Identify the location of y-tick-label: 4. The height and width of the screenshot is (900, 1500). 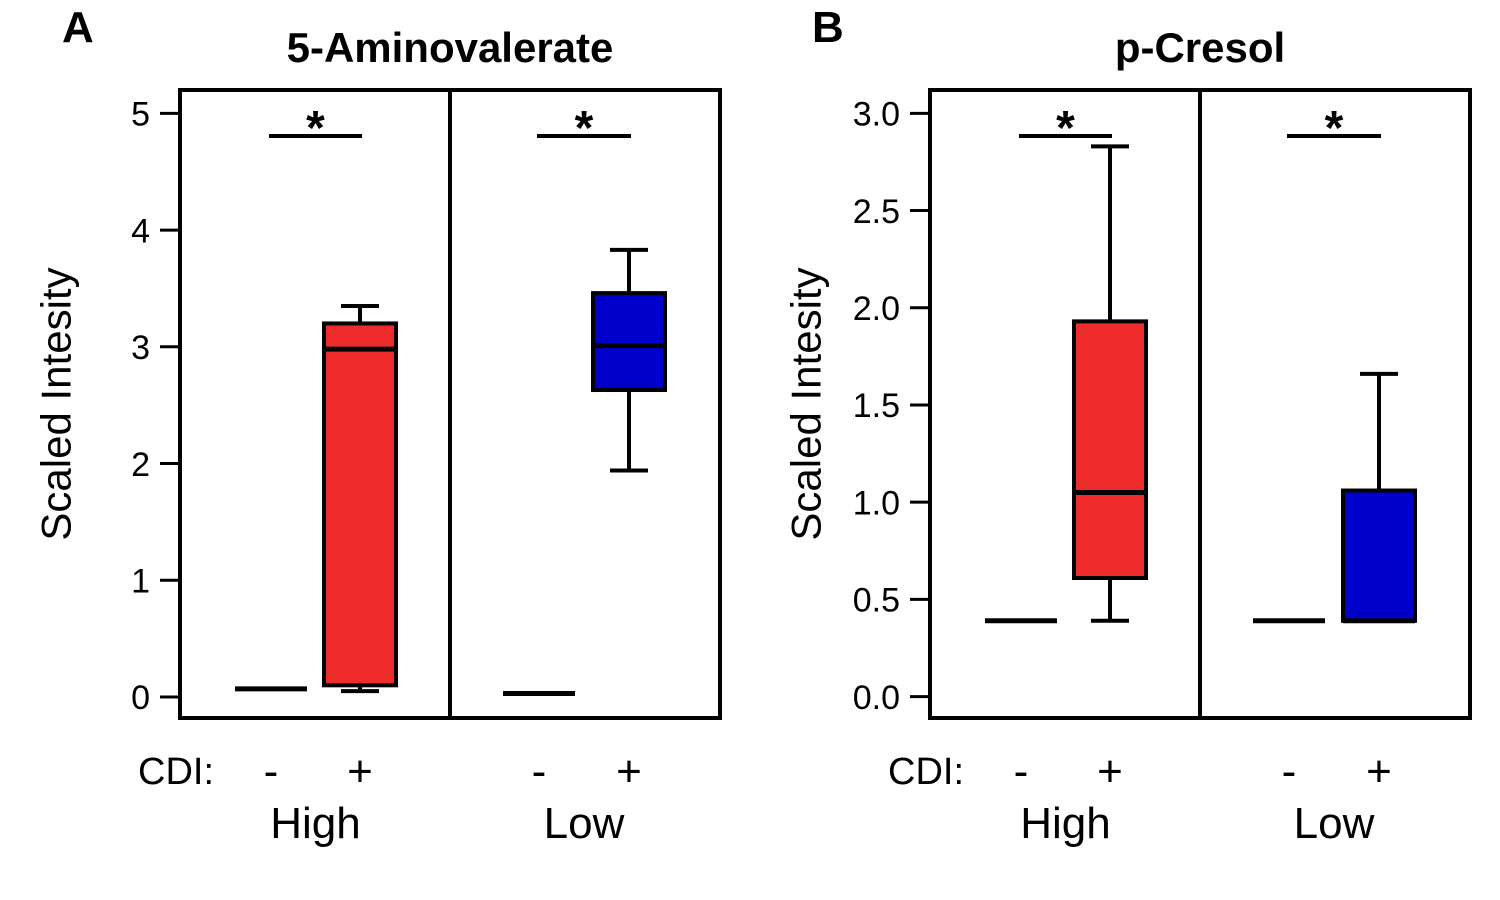
(140, 231).